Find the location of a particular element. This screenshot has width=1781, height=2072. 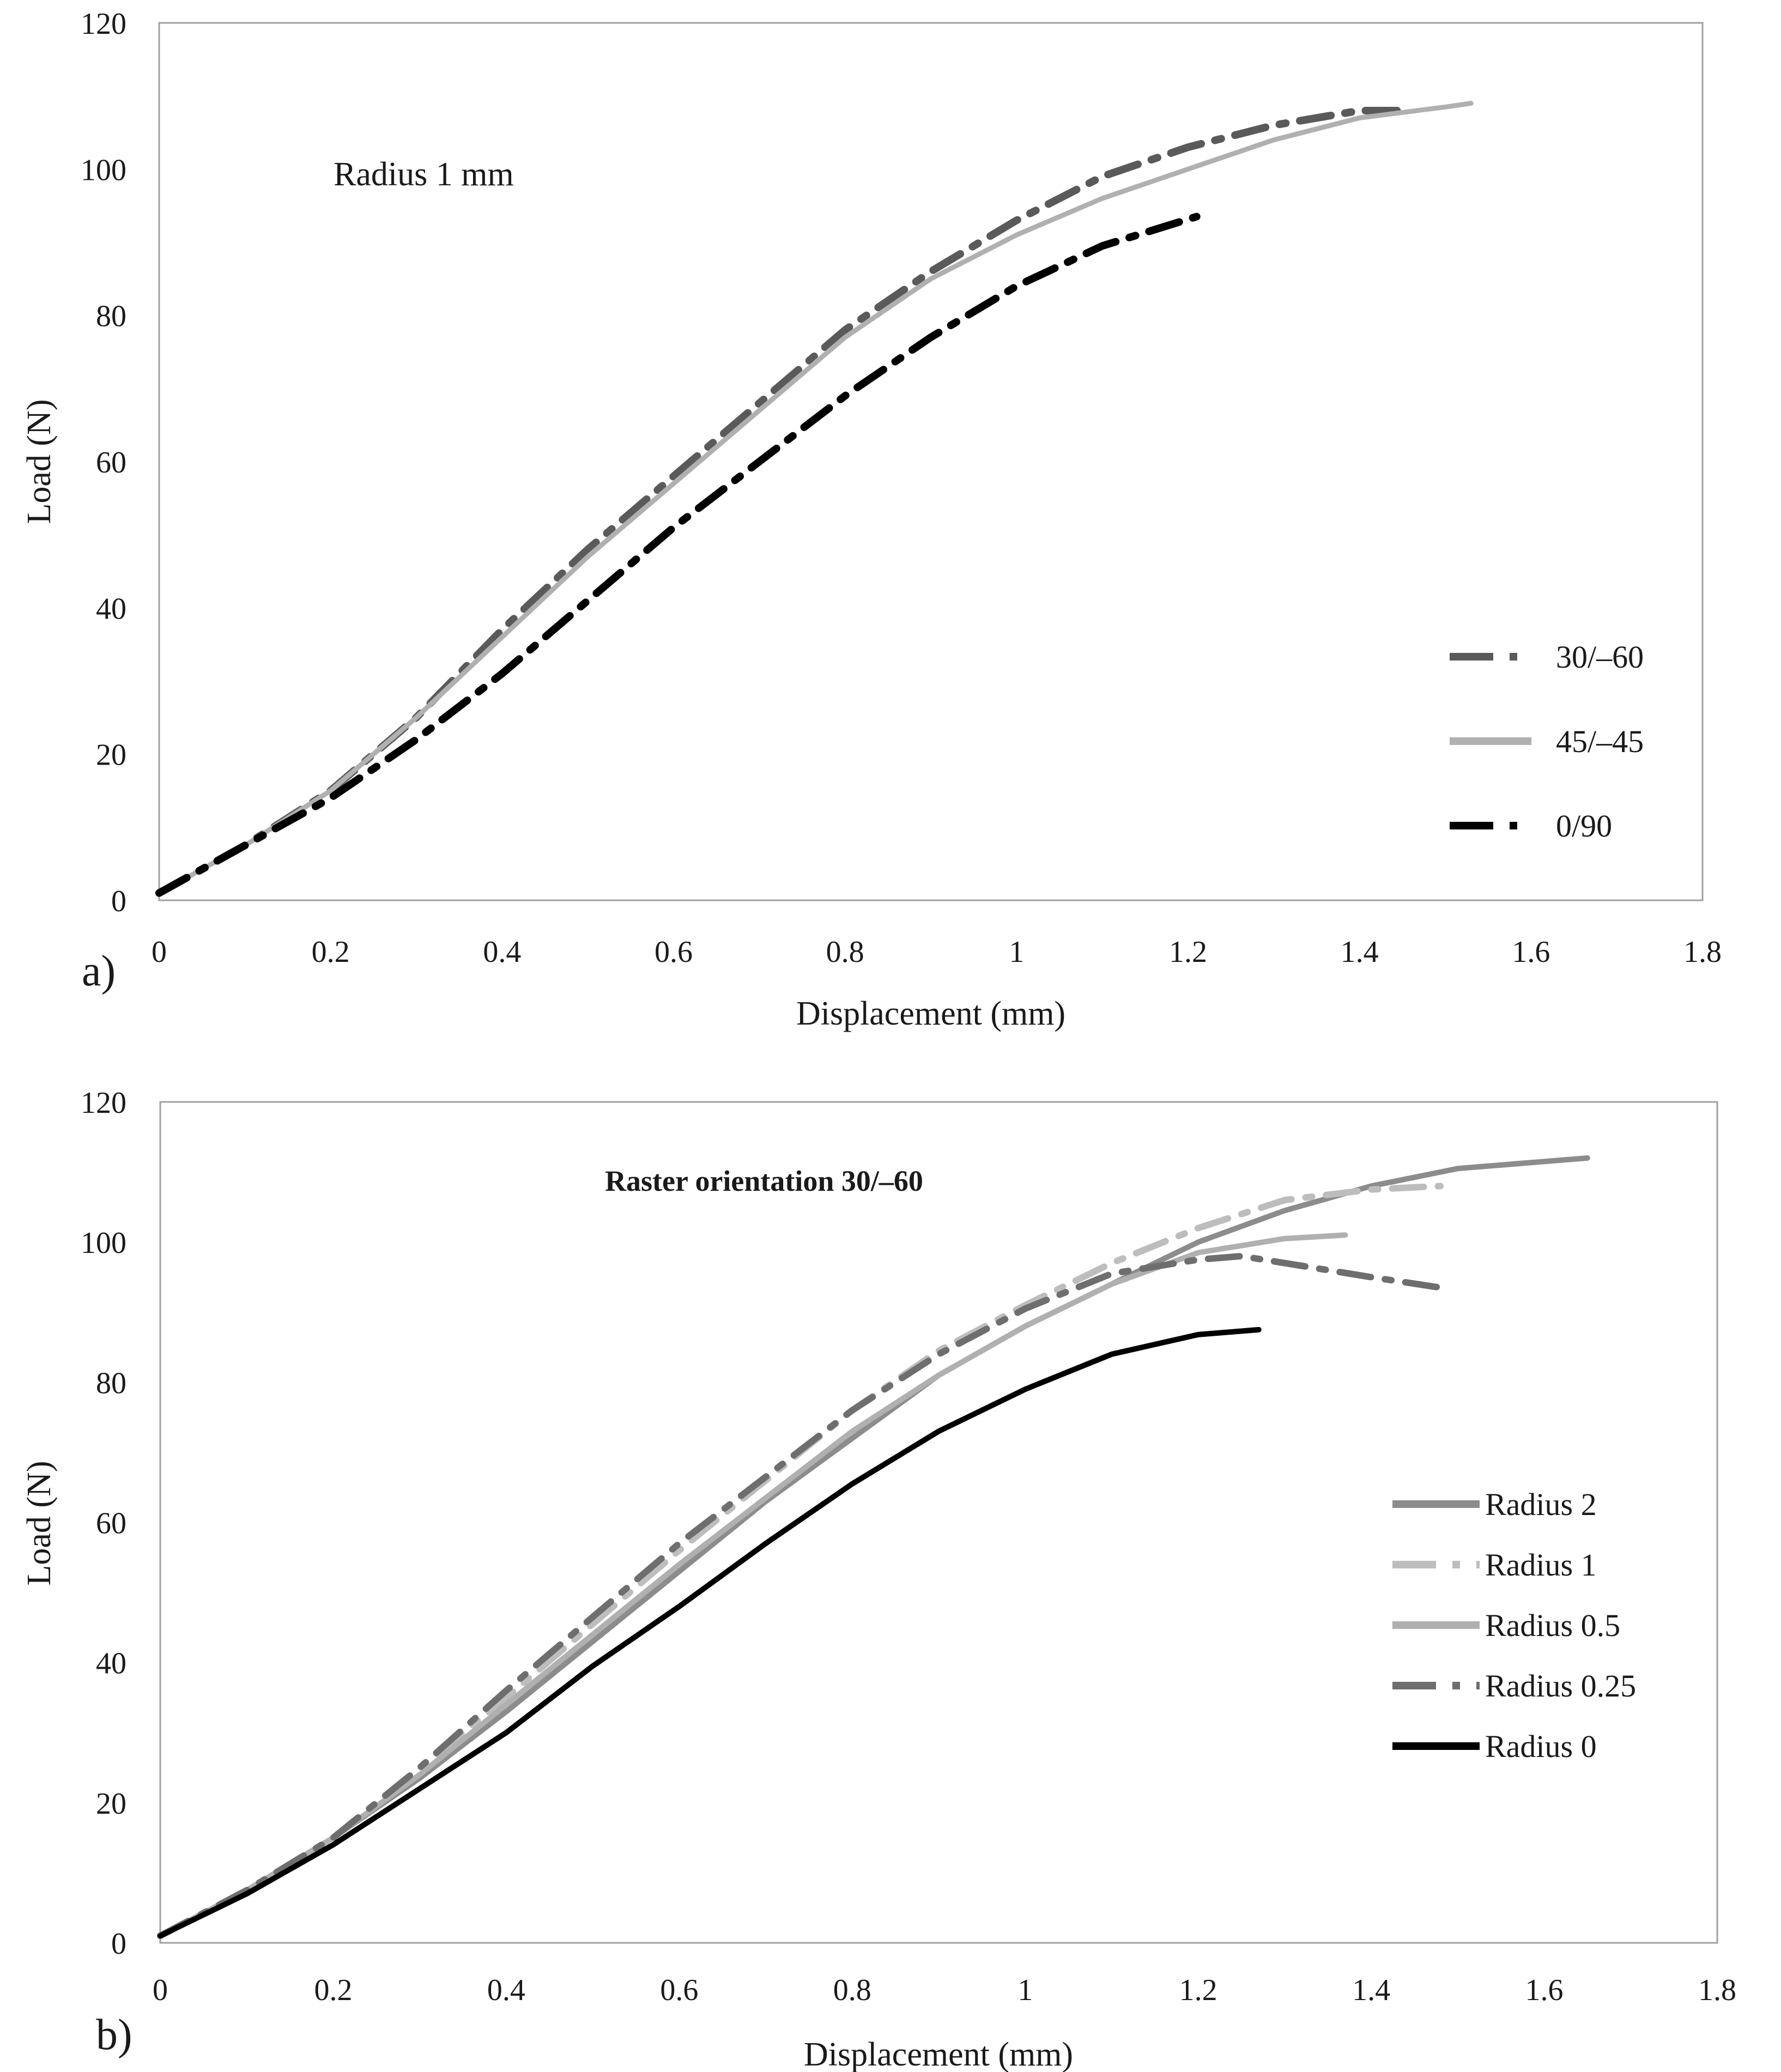

panel-a-annotation: Radius 1 mm is located at coordinates (424, 174).